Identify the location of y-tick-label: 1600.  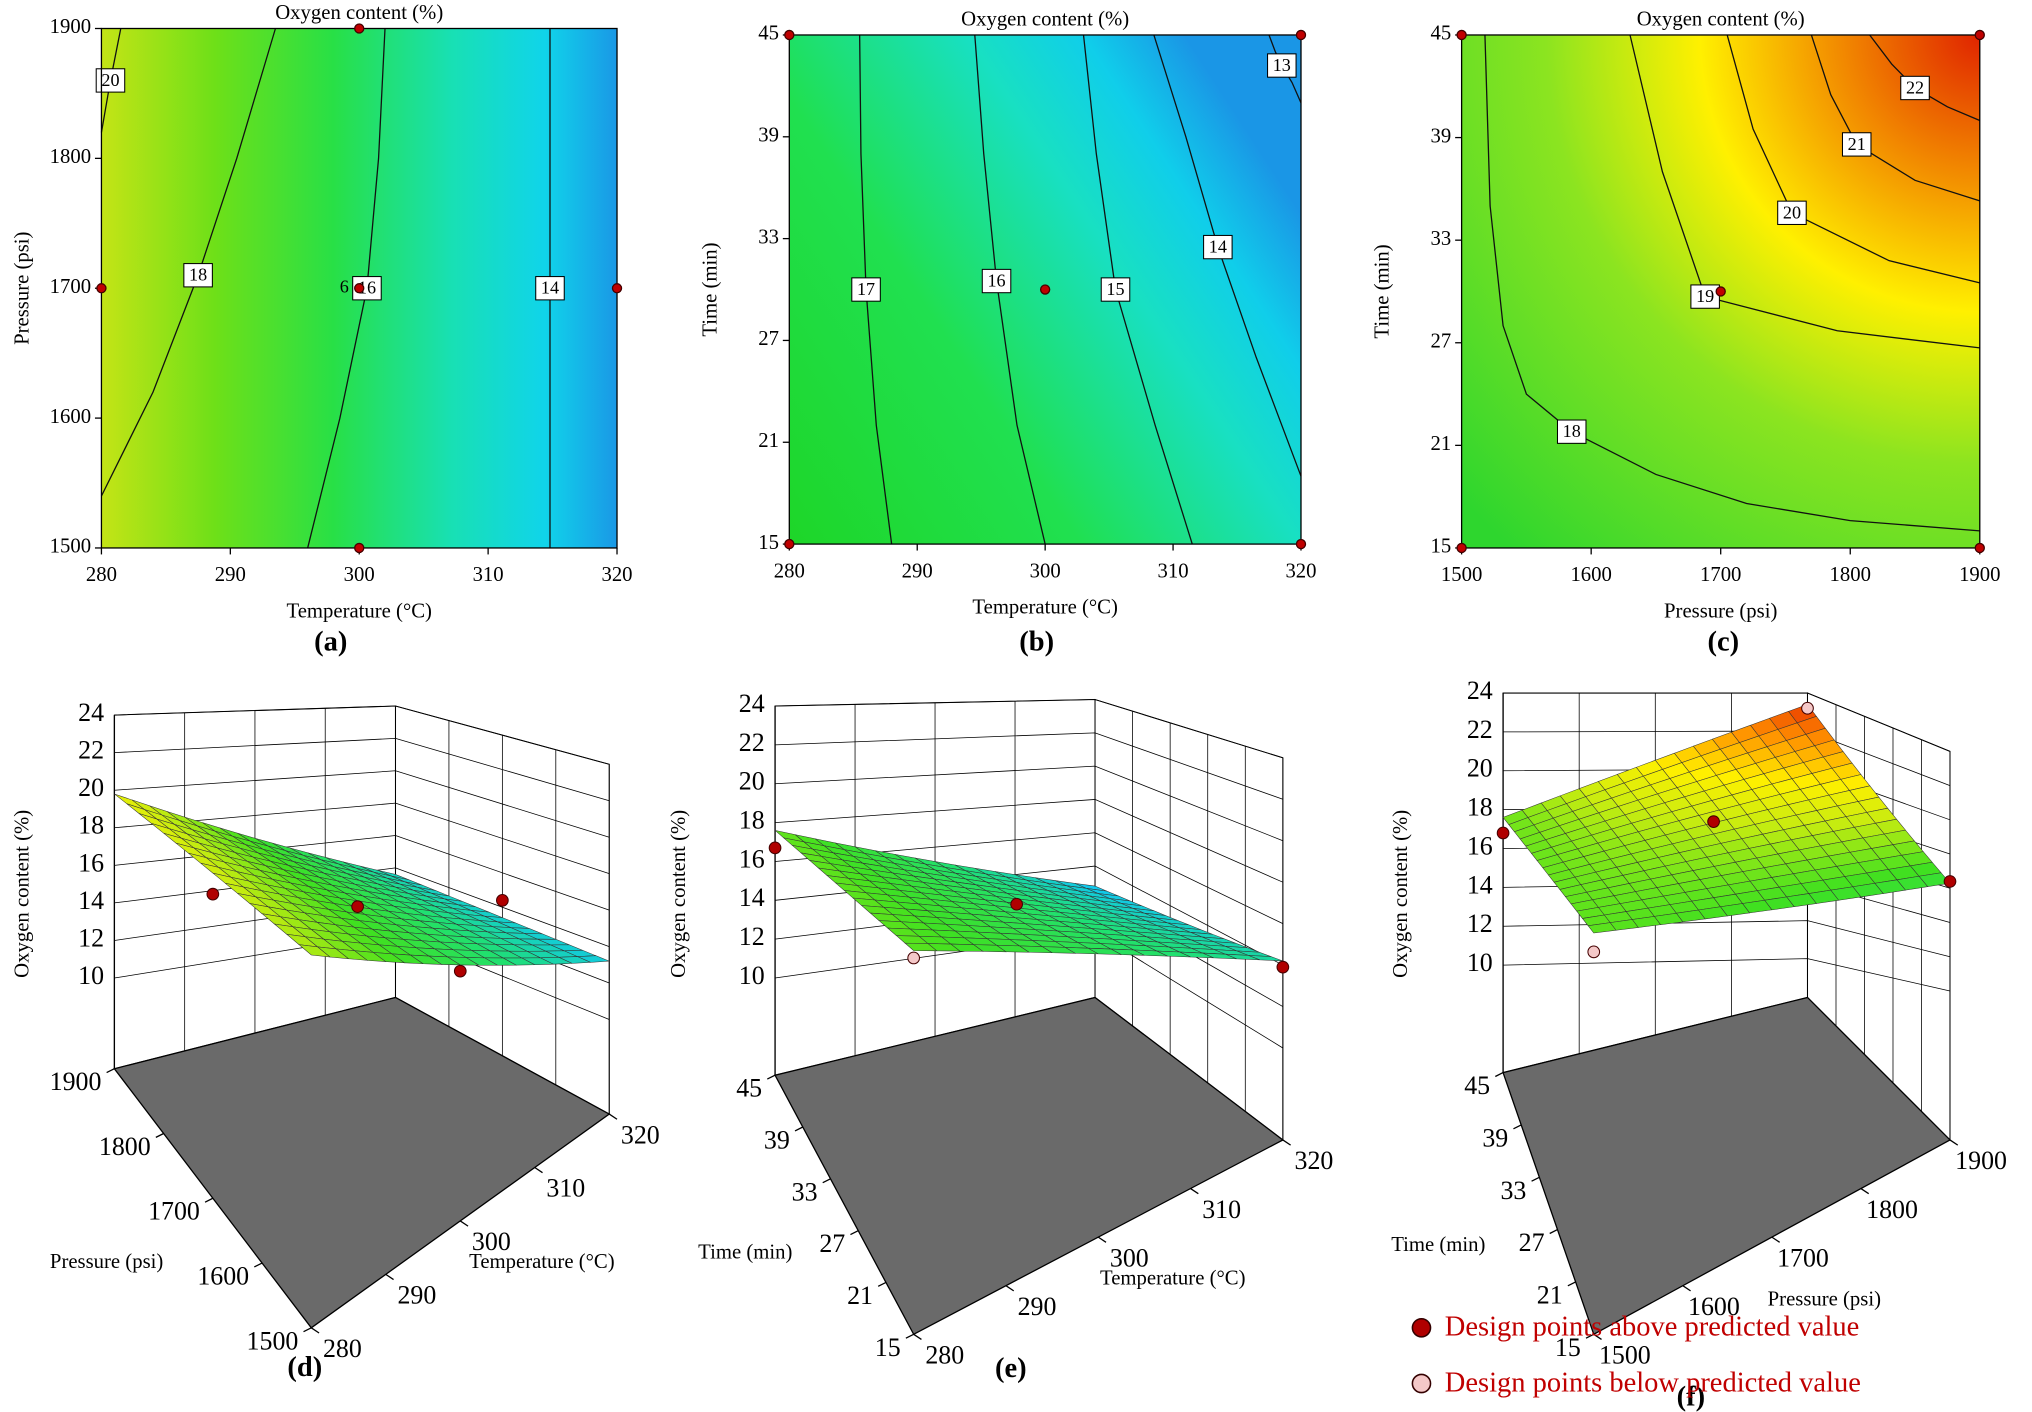
(223, 1276).